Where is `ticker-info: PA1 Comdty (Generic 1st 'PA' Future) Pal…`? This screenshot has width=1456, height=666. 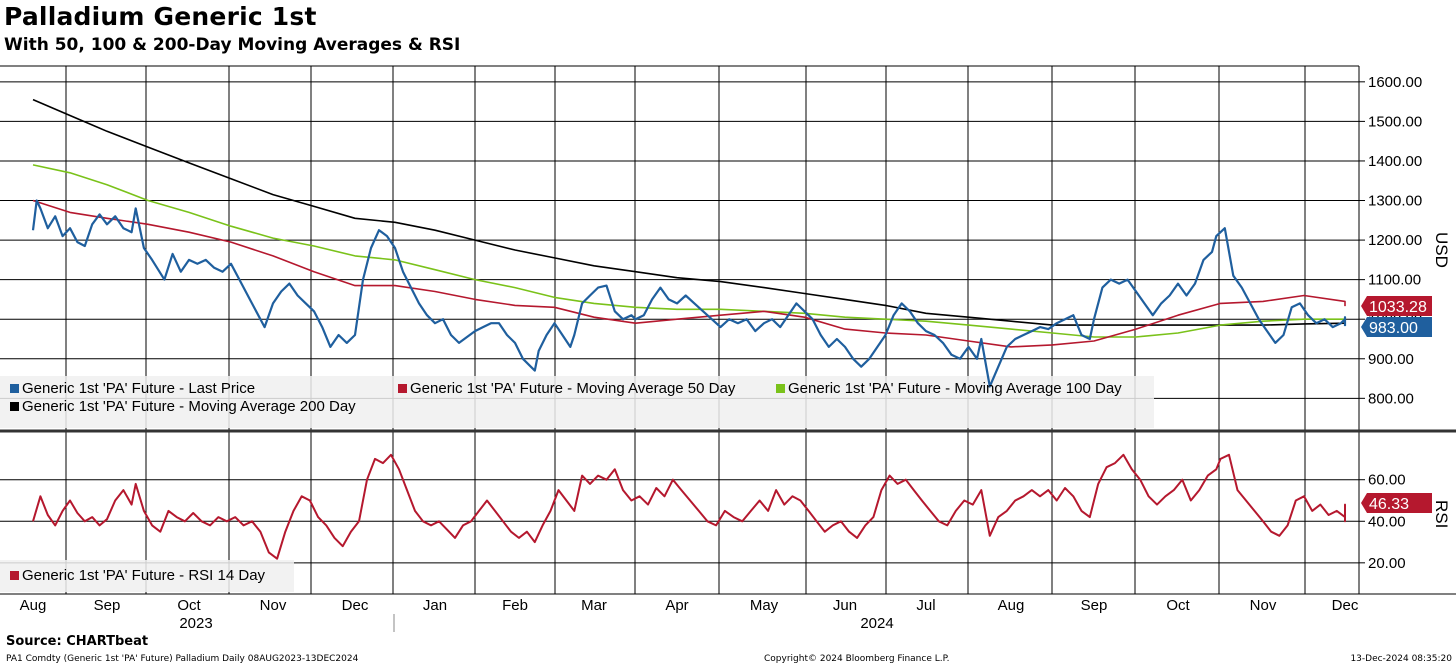
ticker-info: PA1 Comdty (Generic 1st 'PA' Future) Pal… is located at coordinates (182, 659).